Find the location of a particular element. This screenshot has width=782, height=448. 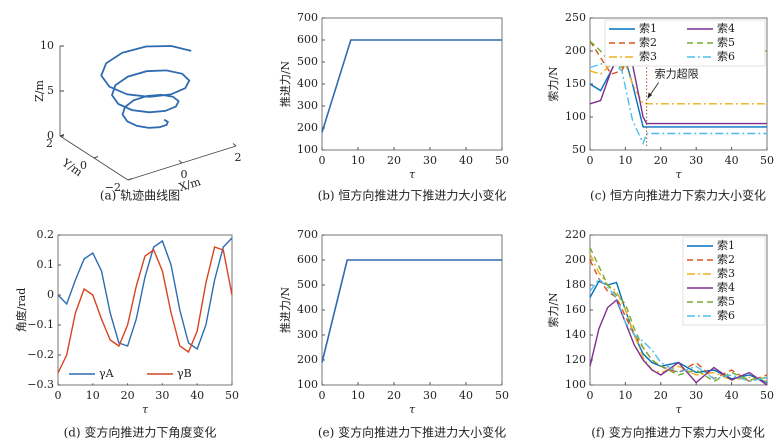

x-tick is located at coordinates (180, 162).